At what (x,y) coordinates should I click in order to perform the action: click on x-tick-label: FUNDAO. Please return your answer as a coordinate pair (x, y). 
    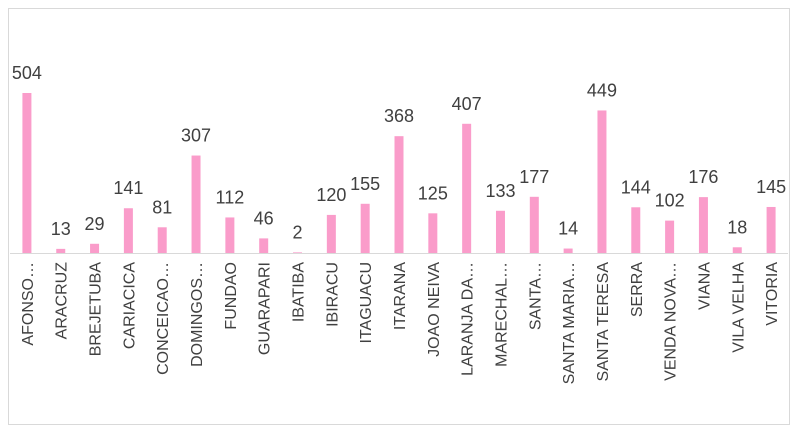
    Looking at the image, I should click on (231, 296).